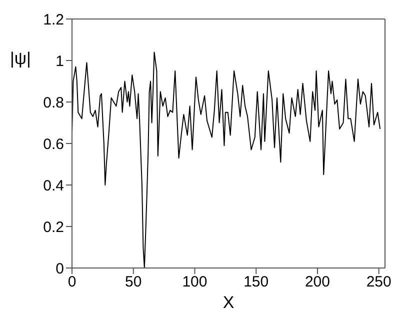 The height and width of the screenshot is (331, 403). What do you see at coordinates (53, 19) in the screenshot?
I see `y-tick-label: 1.2` at bounding box center [53, 19].